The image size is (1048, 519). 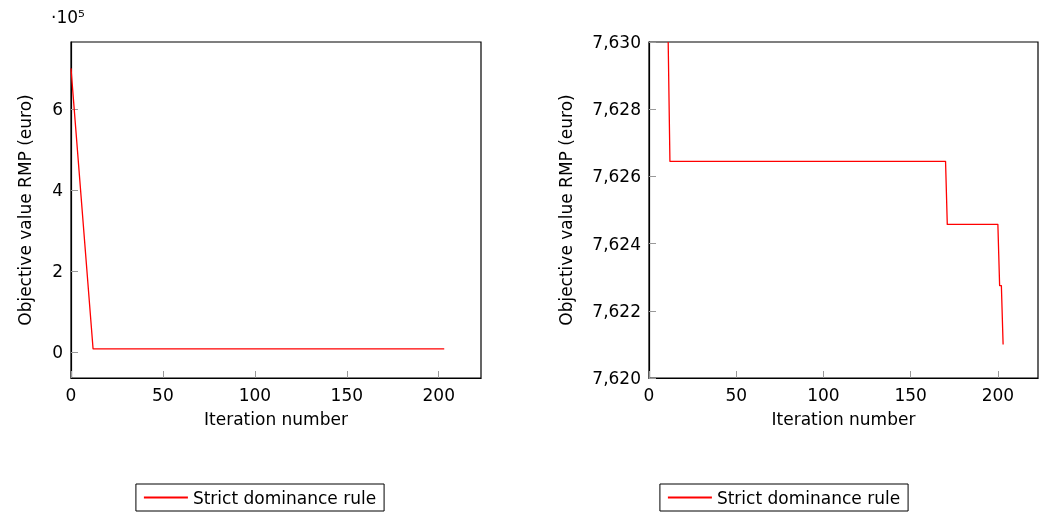 I want to click on y-tick-label: 6, so click(x=57, y=108).